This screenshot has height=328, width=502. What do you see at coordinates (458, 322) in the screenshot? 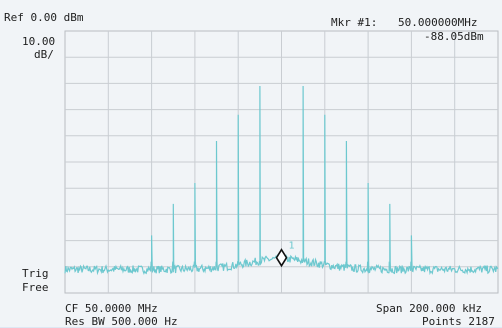
I see `sweep-points: Points 2187` at bounding box center [458, 322].